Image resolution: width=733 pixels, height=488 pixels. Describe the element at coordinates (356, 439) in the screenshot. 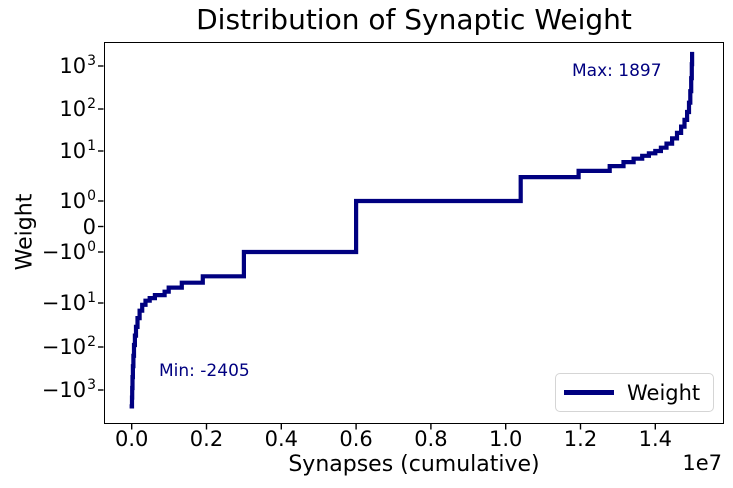

I see `x-tick-label: 0.6` at that location.